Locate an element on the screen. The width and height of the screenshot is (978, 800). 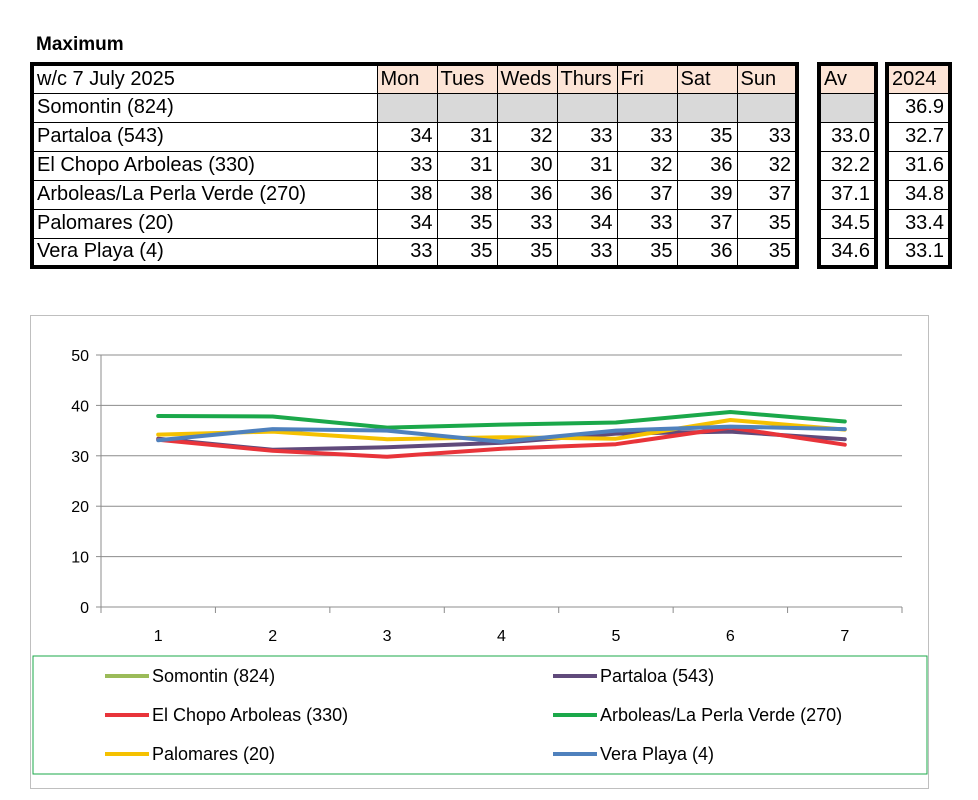
page-title: Maximum is located at coordinates (80, 44).